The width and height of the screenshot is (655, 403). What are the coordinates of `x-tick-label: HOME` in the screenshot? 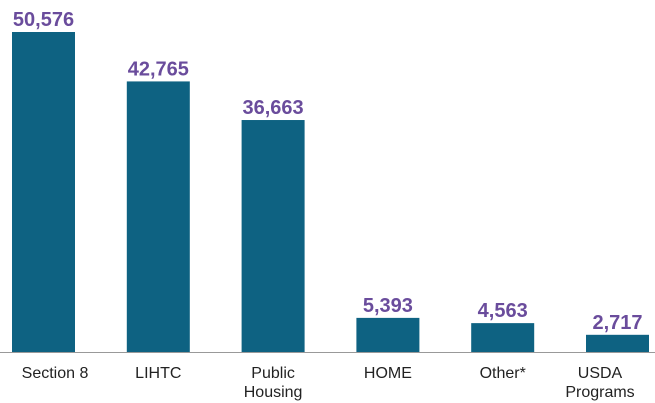 It's located at (387, 373).